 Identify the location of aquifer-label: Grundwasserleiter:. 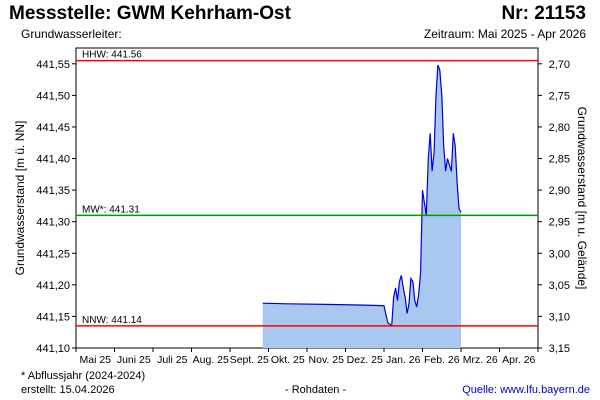
(71, 34).